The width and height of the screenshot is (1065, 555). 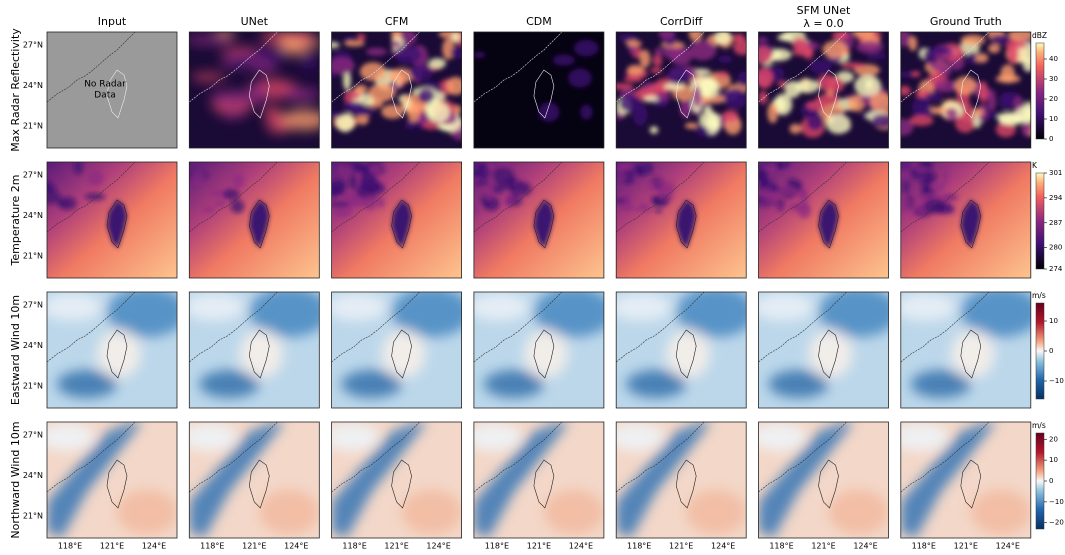 I want to click on taiwan-field, so click(x=543, y=224).